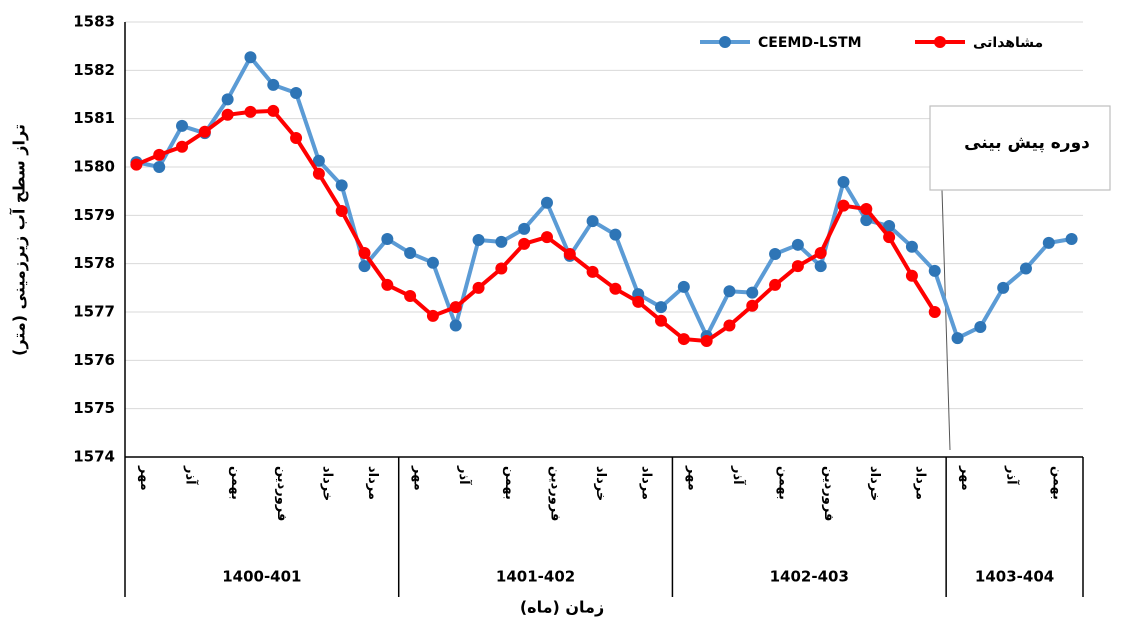  Describe the element at coordinates (94, 263) in the screenshot. I see `y-tick-label: 1578` at that location.